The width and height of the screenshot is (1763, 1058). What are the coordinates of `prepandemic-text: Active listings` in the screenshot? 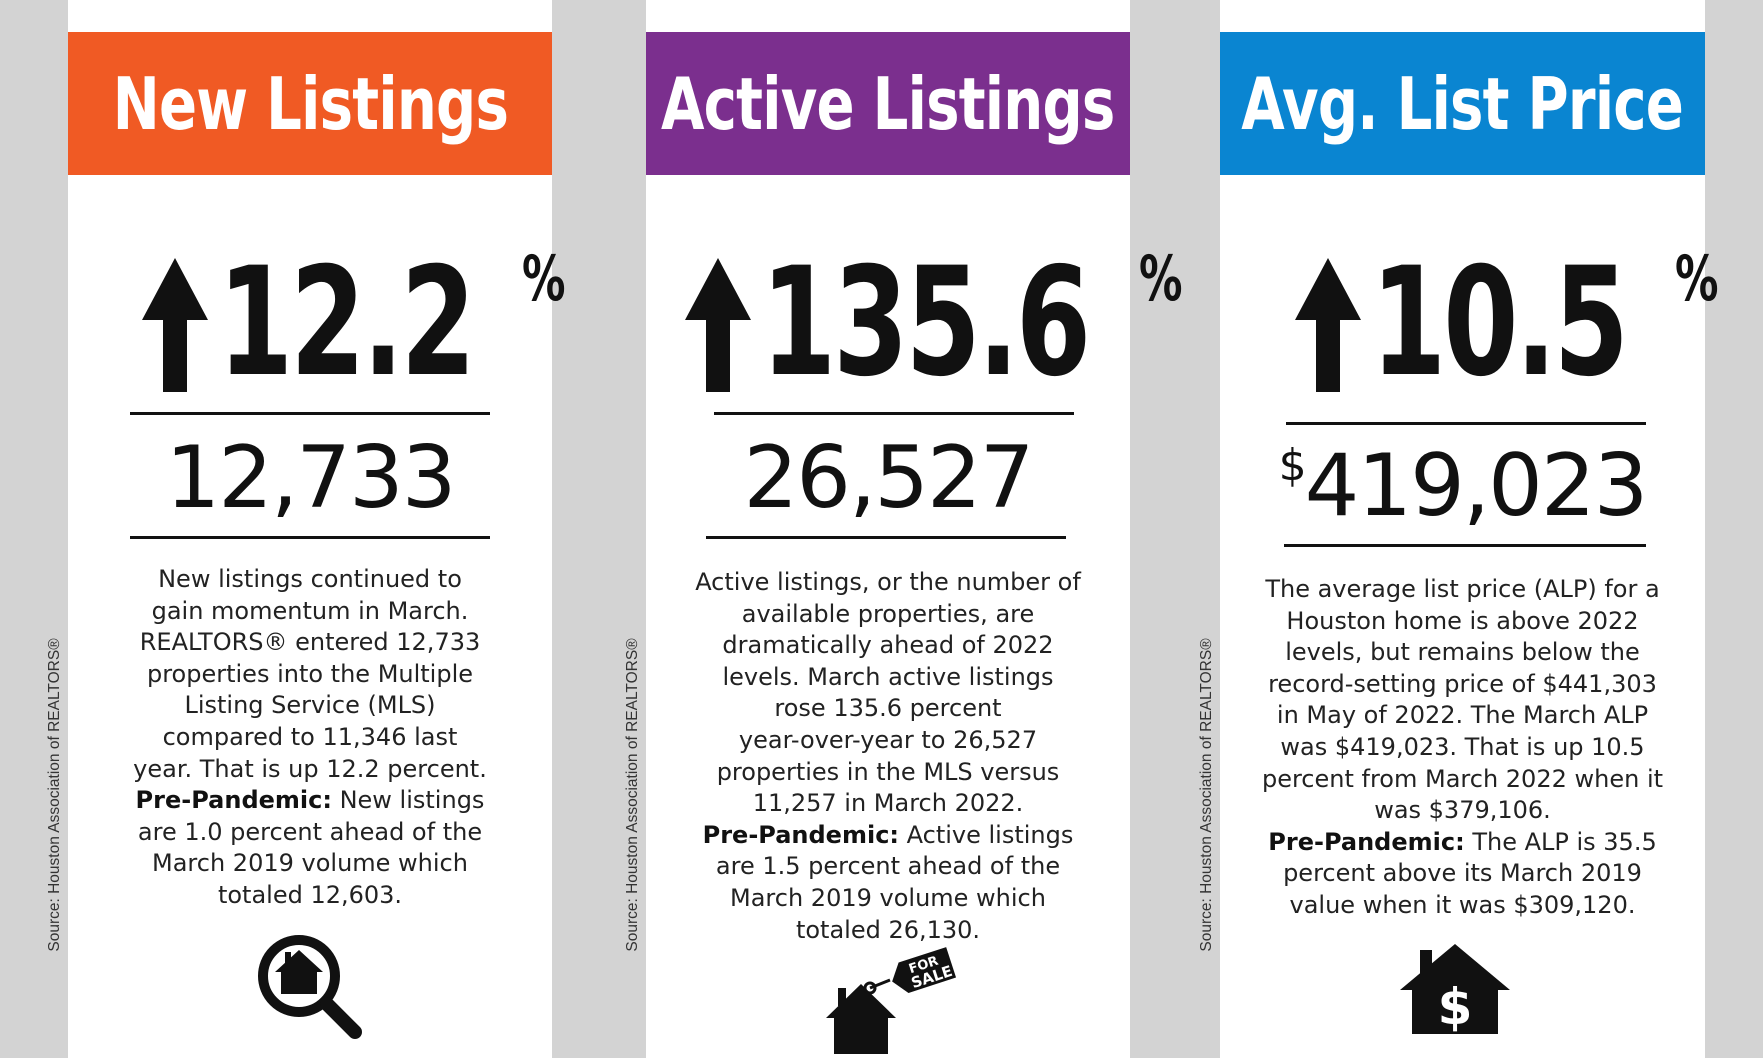 It's located at (986, 834).